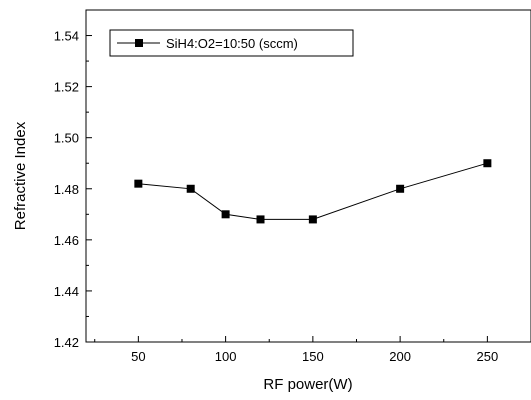  What do you see at coordinates (307, 384) in the screenshot?
I see `x-axis-title: RF power(W)` at bounding box center [307, 384].